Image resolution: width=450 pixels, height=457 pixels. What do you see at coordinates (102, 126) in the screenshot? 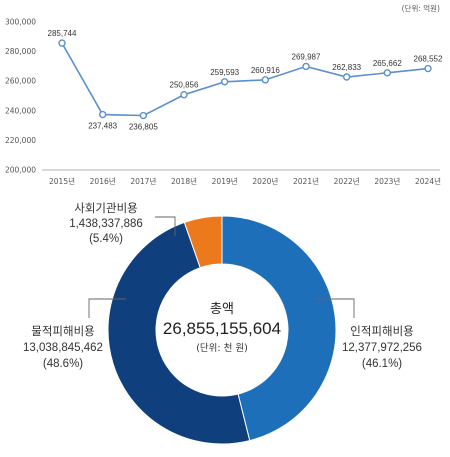
I see `data-point-label: 237,483` at bounding box center [102, 126].